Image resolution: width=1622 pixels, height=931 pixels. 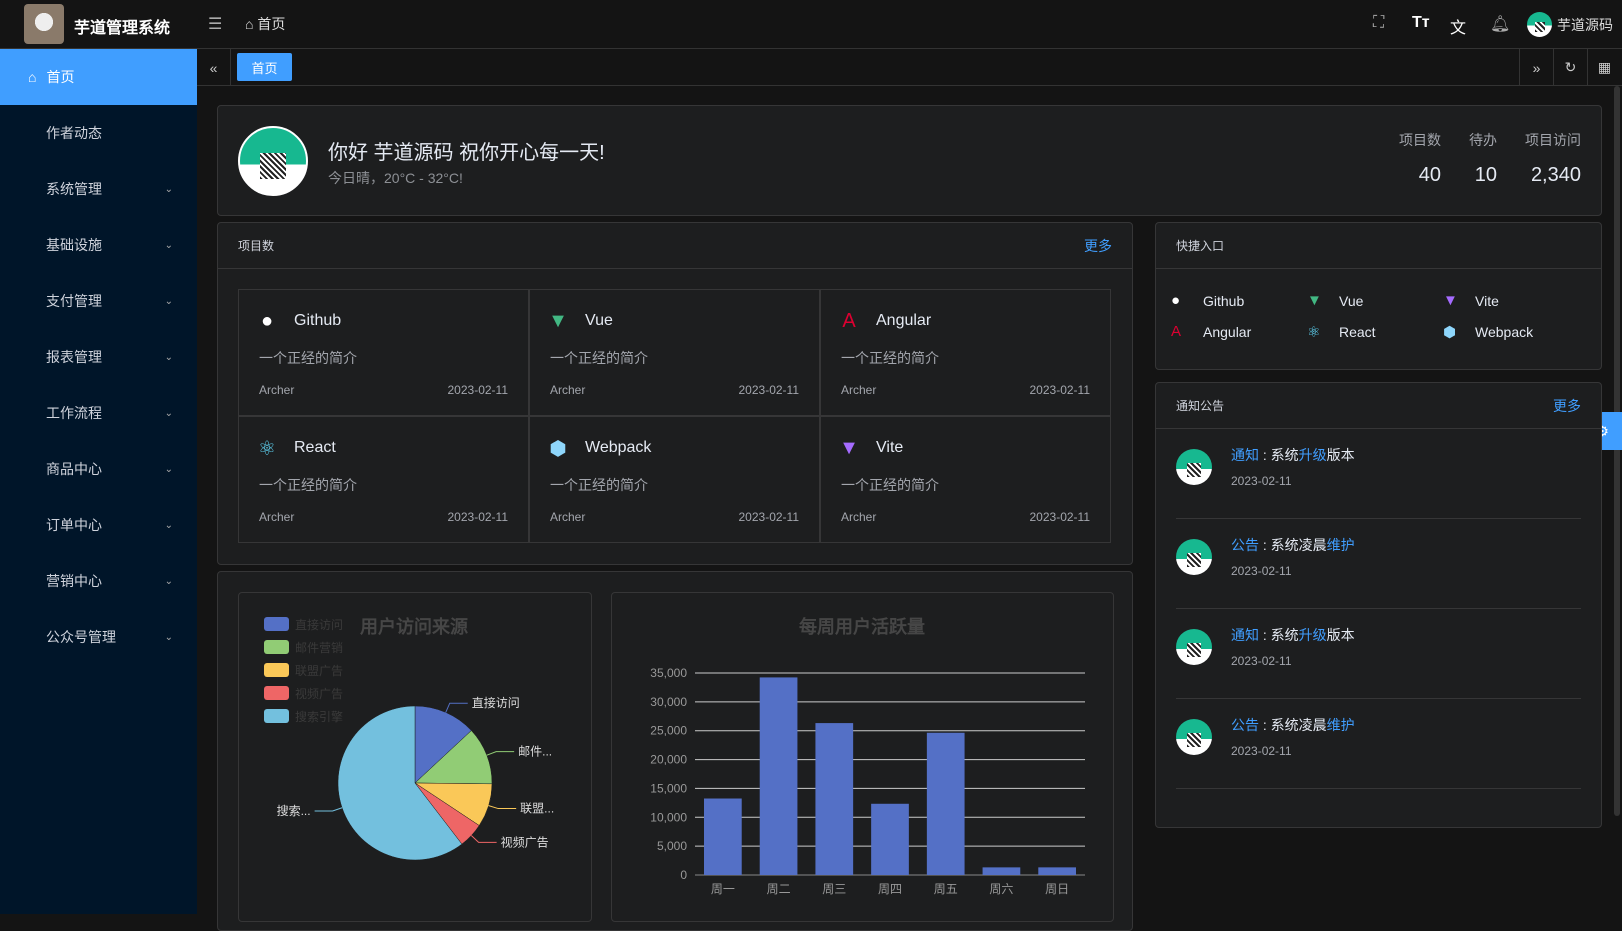 What do you see at coordinates (1057, 889) in the screenshot?
I see `x-tick-label: 周日` at bounding box center [1057, 889].